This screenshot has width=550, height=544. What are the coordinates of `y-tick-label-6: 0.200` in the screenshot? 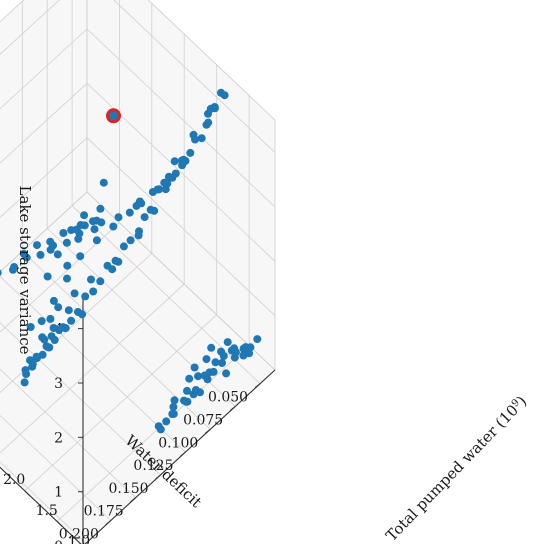 It's located at (79, 535).